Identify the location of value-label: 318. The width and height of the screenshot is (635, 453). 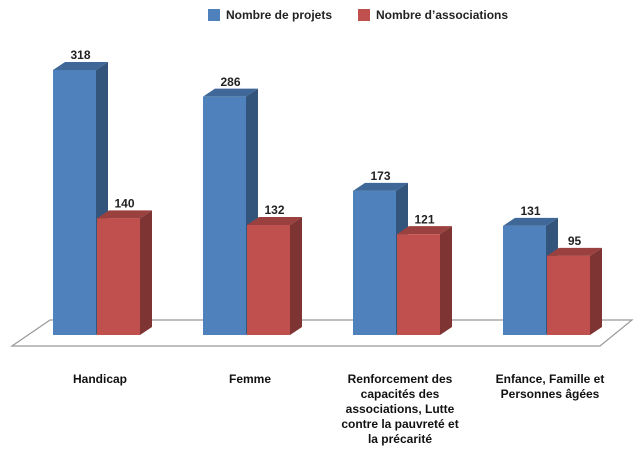
(80, 55).